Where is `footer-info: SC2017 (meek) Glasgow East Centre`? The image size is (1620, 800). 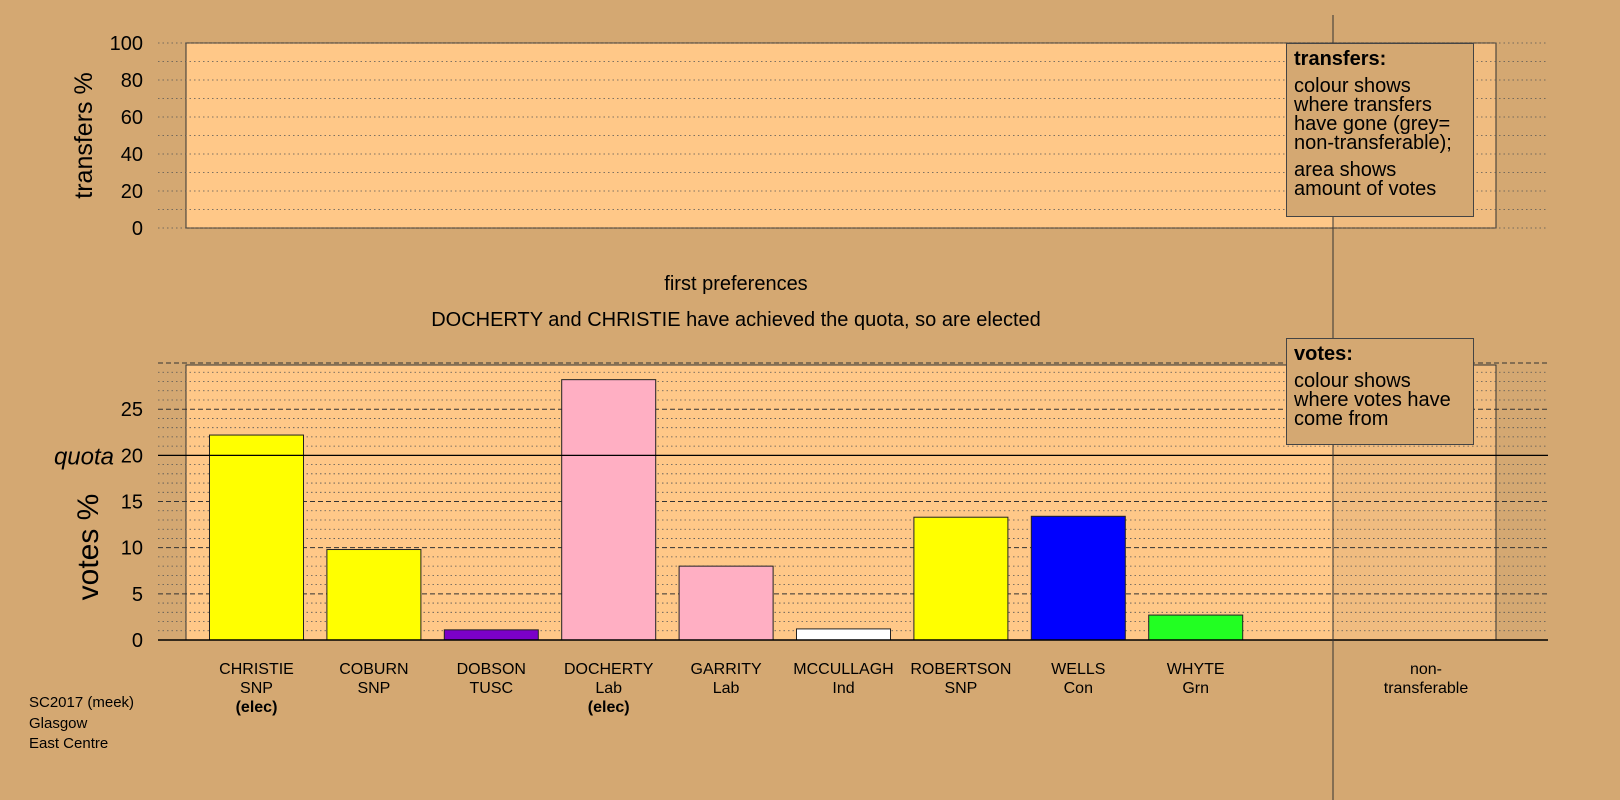
footer-info: SC2017 (meek) Glasgow East Centre is located at coordinates (81, 724).